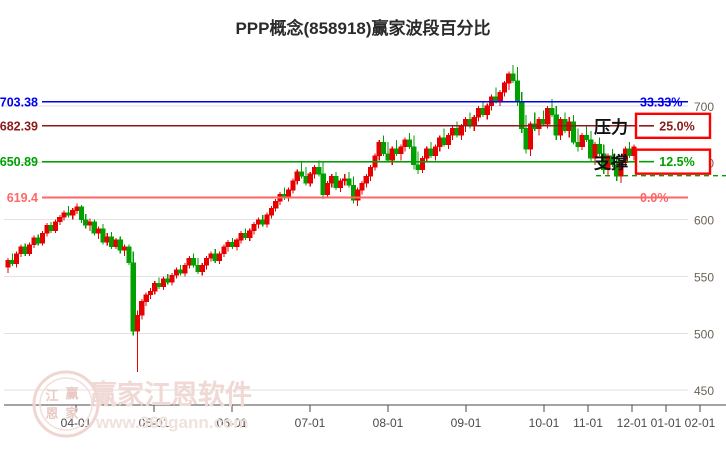 The width and height of the screenshot is (726, 450). Describe the element at coordinates (51, 396) in the screenshot. I see `seal-glyph: 江` at that location.